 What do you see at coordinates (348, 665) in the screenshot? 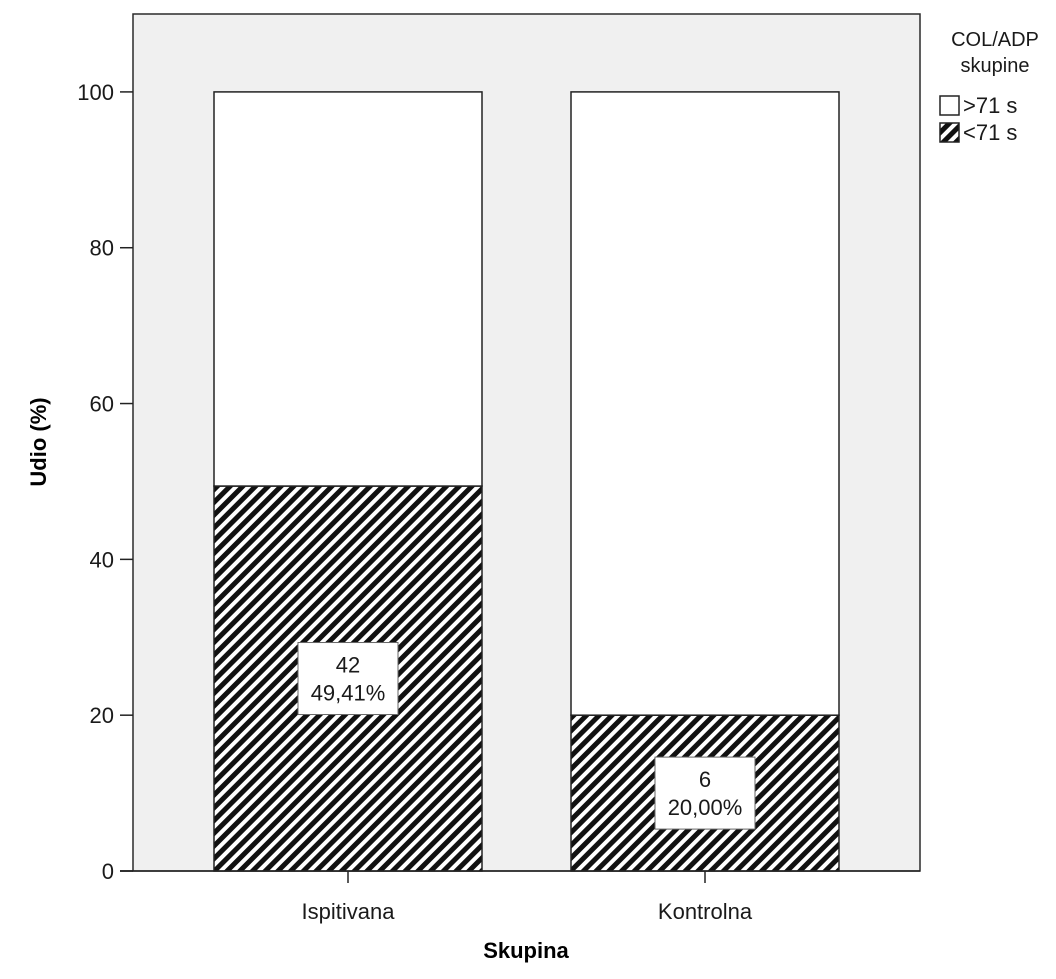
I see `data-label-count: 42` at bounding box center [348, 665].